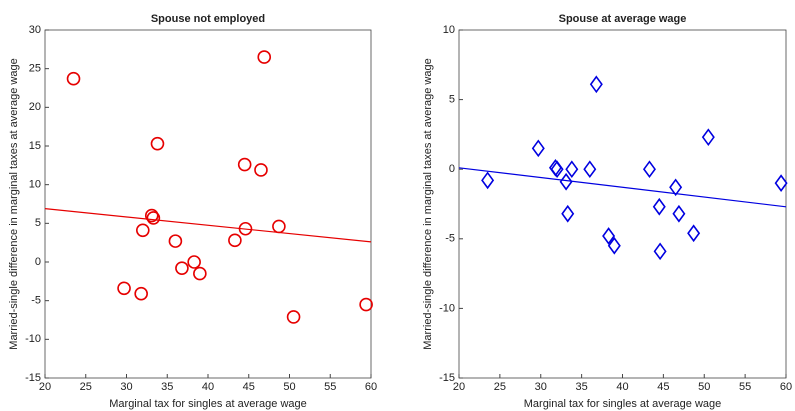  Describe the element at coordinates (35, 69) in the screenshot. I see `y-tick-label: 25` at that location.